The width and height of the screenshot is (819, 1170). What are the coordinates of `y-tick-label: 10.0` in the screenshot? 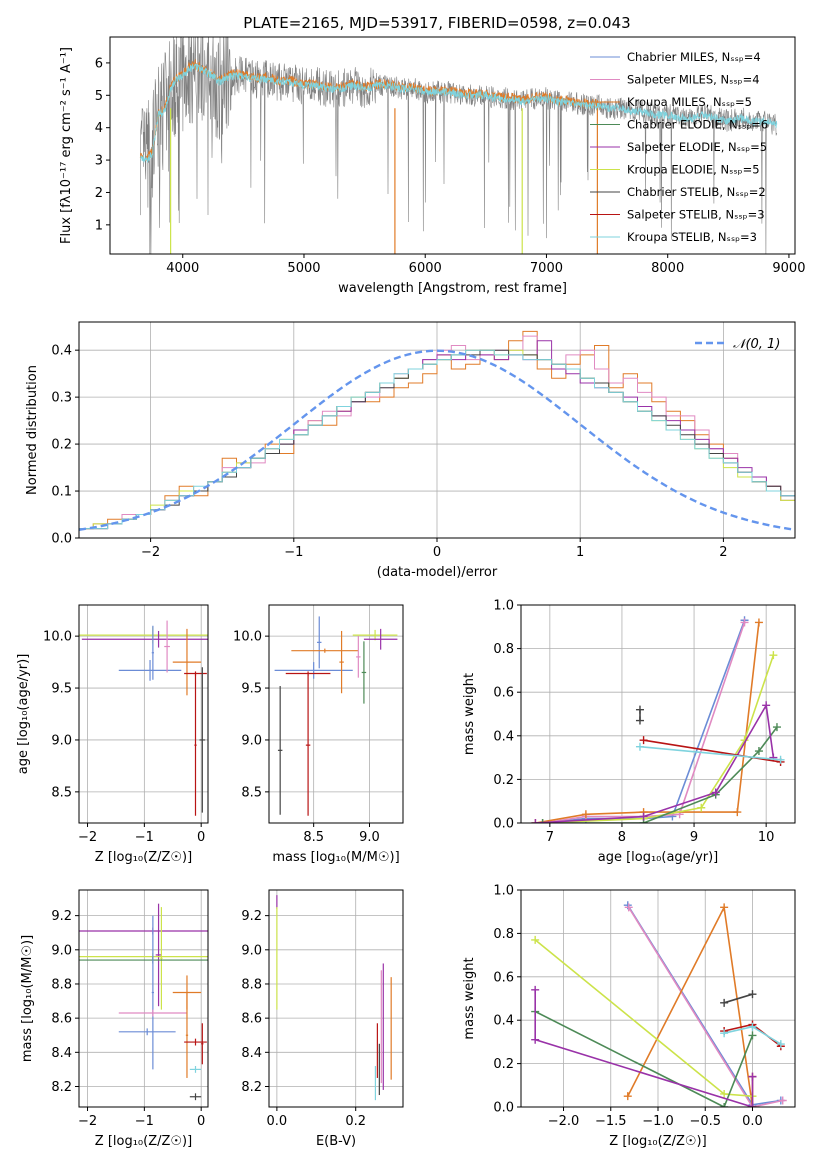 It's located at (247, 637).